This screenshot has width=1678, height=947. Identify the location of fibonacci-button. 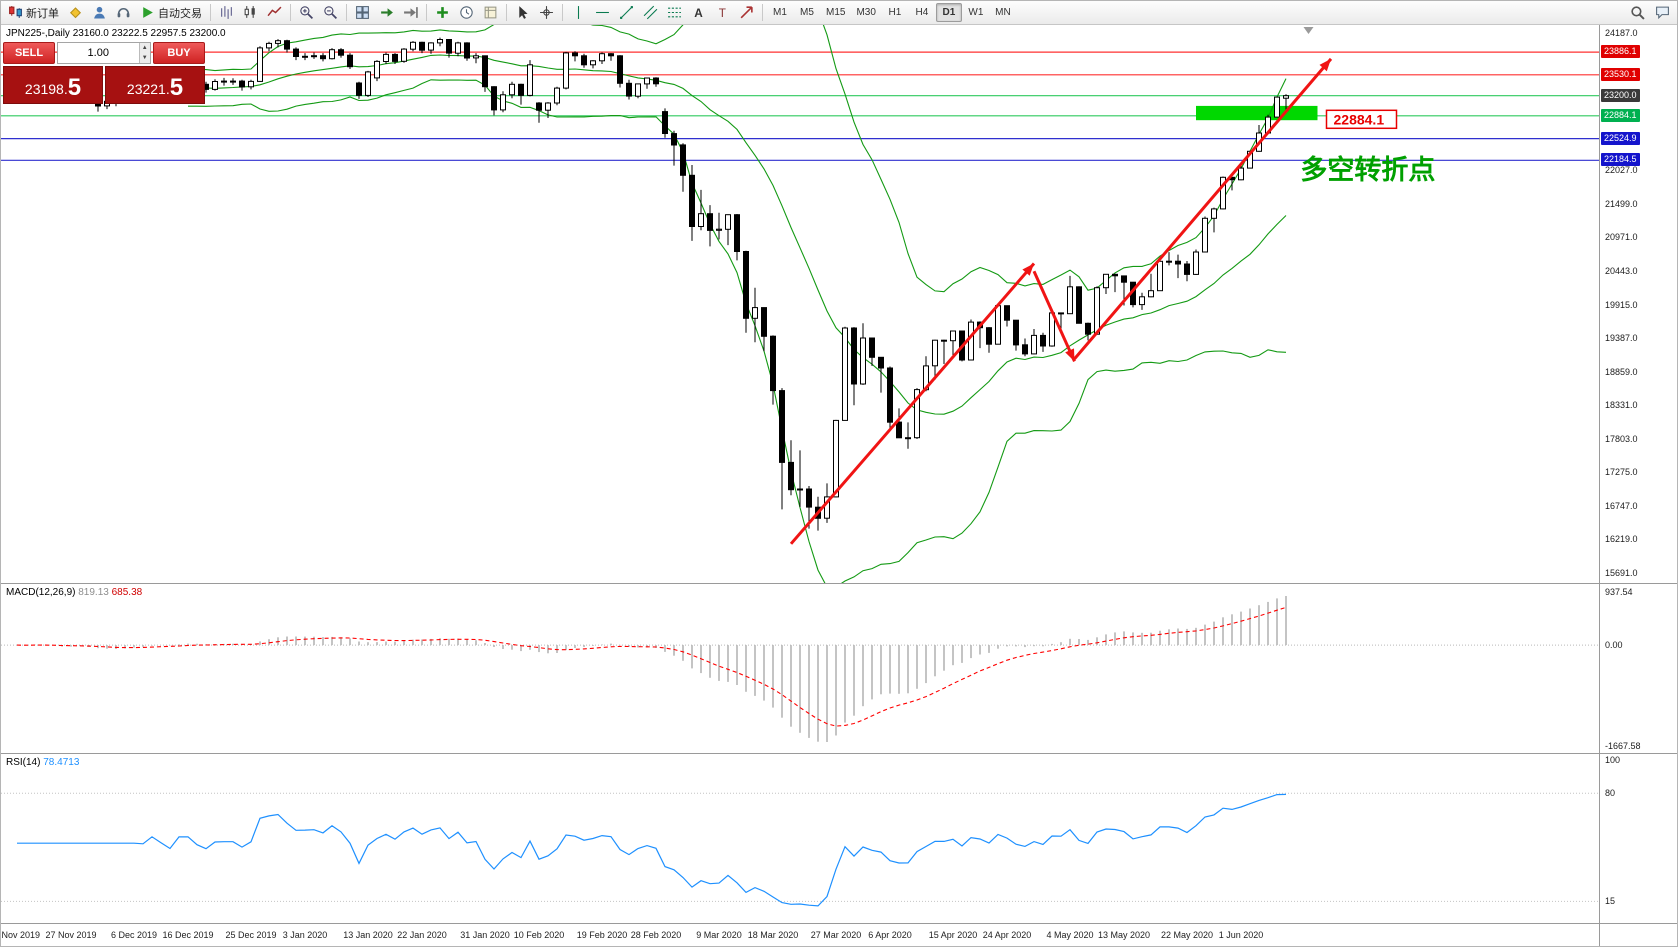
(674, 13).